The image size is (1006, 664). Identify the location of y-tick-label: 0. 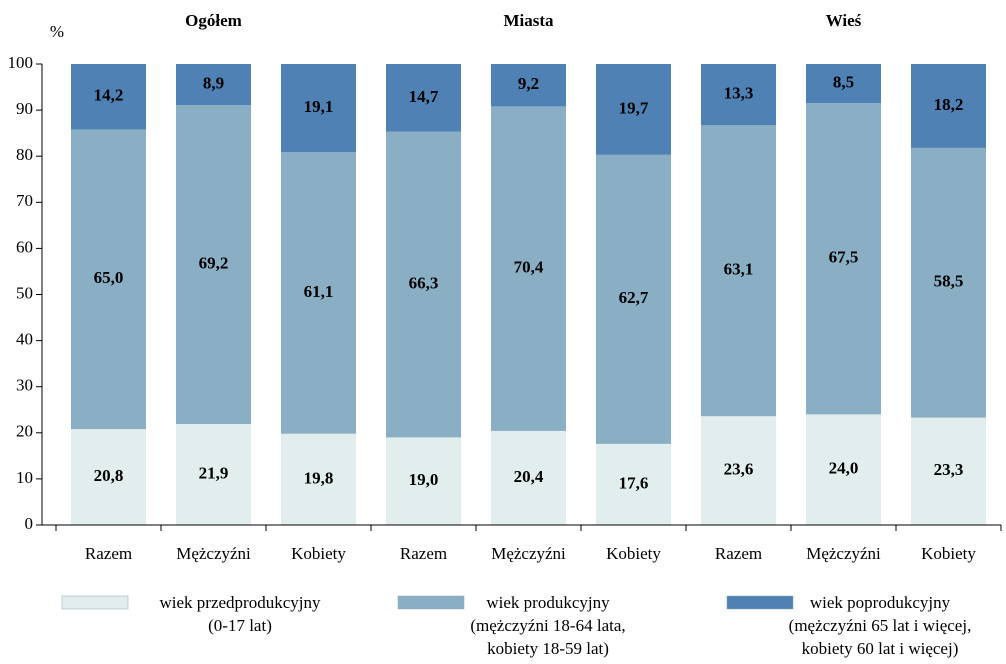
(29, 523).